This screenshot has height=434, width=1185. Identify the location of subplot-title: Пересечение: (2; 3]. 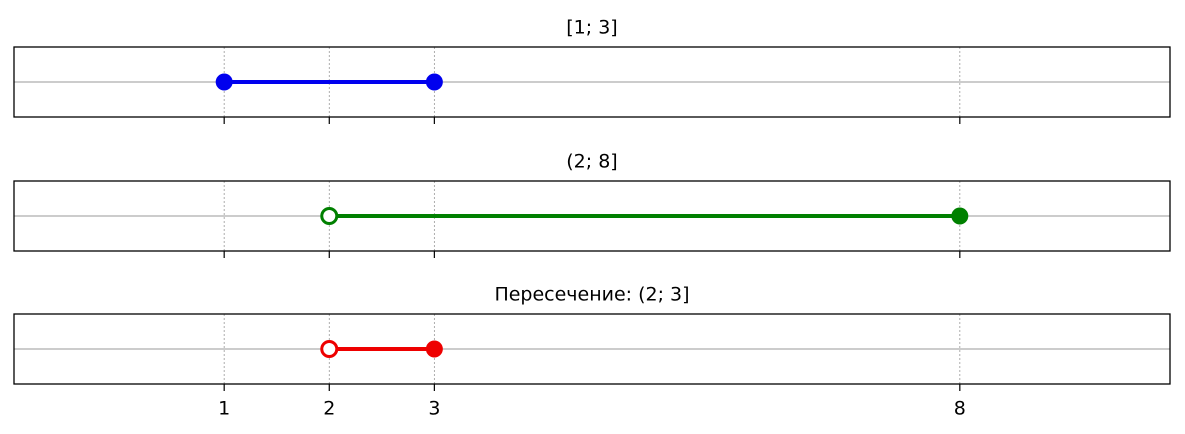
(591, 295).